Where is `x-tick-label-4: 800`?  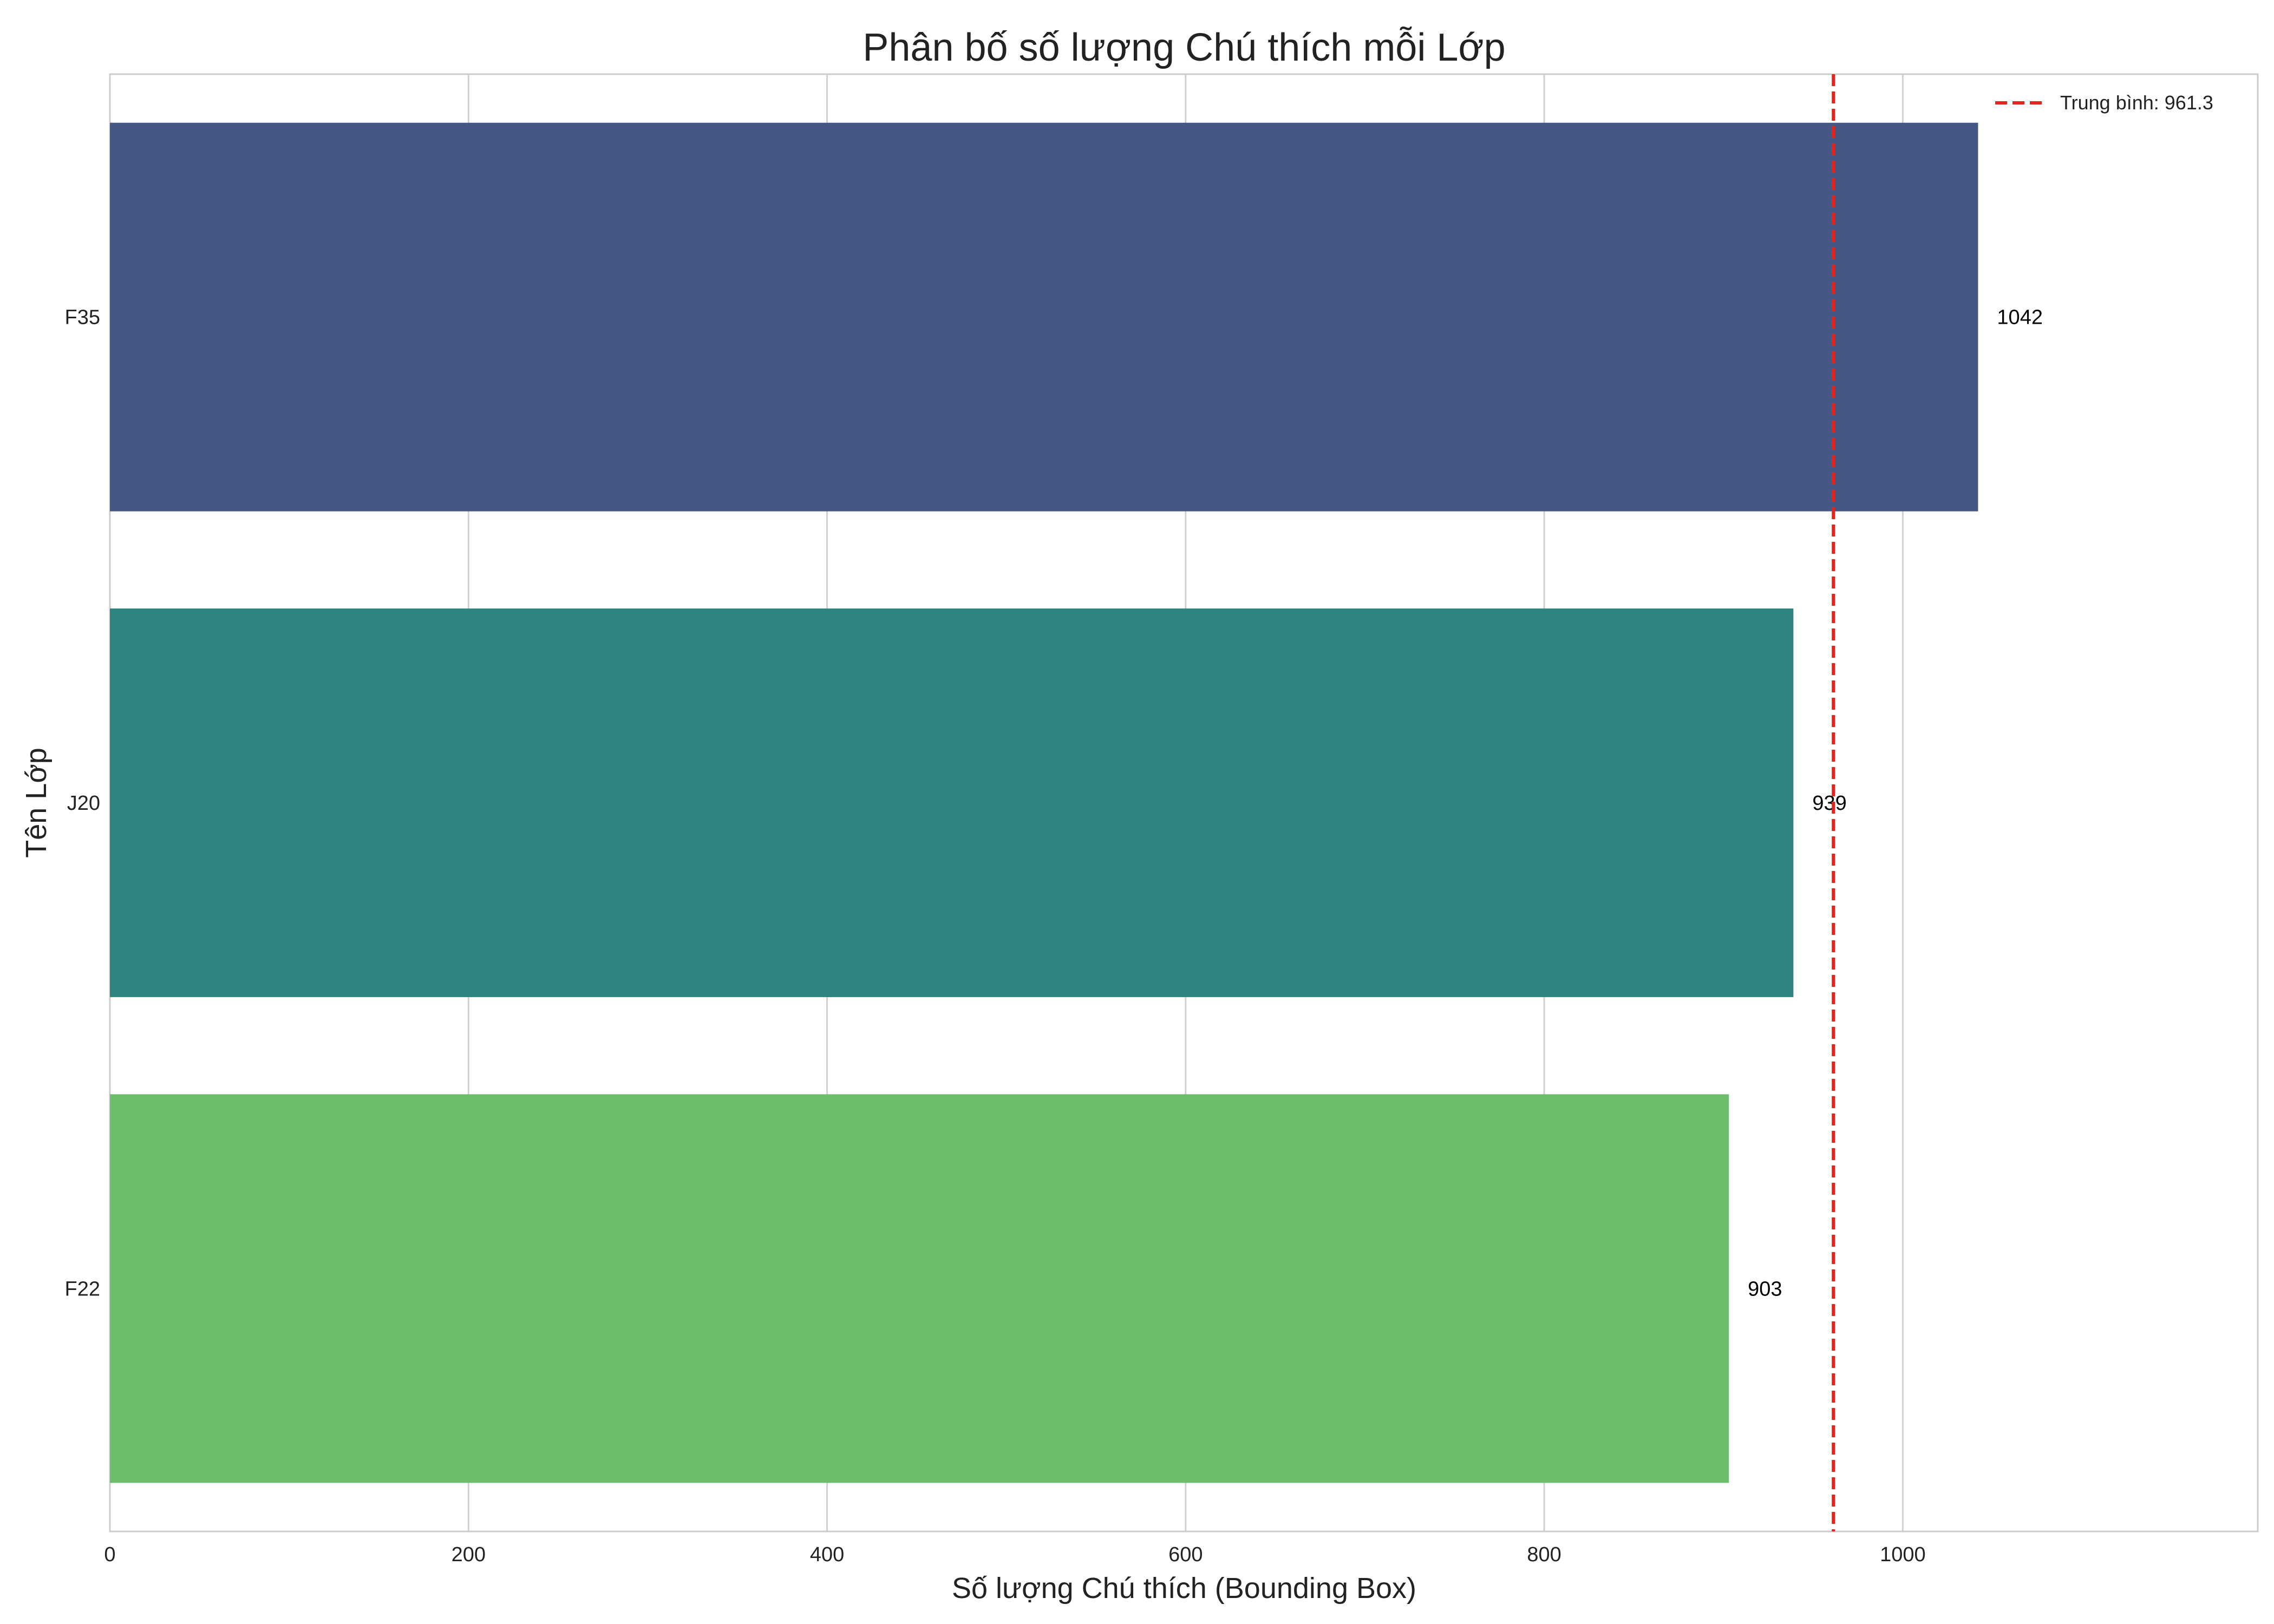
x-tick-label-4: 800 is located at coordinates (1544, 1554).